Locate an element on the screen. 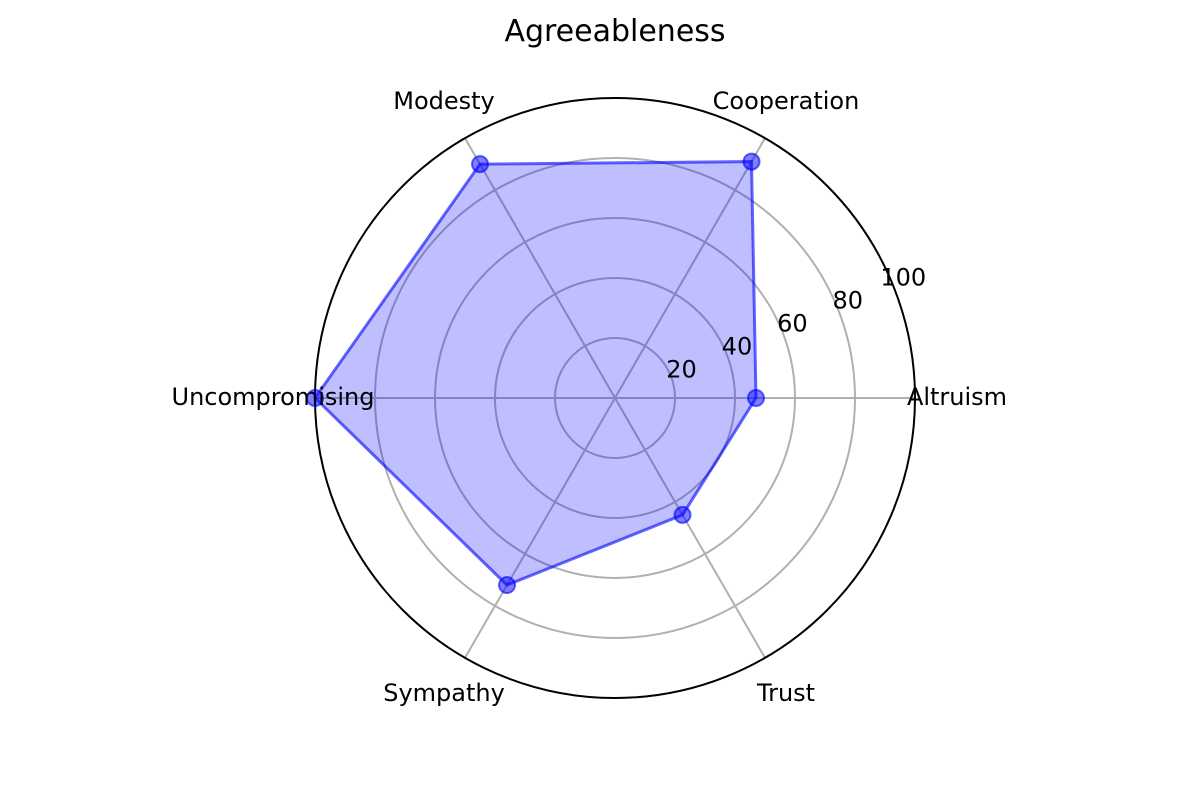 The height and width of the screenshot is (800, 1200). category-label: Modesty is located at coordinates (444, 101).